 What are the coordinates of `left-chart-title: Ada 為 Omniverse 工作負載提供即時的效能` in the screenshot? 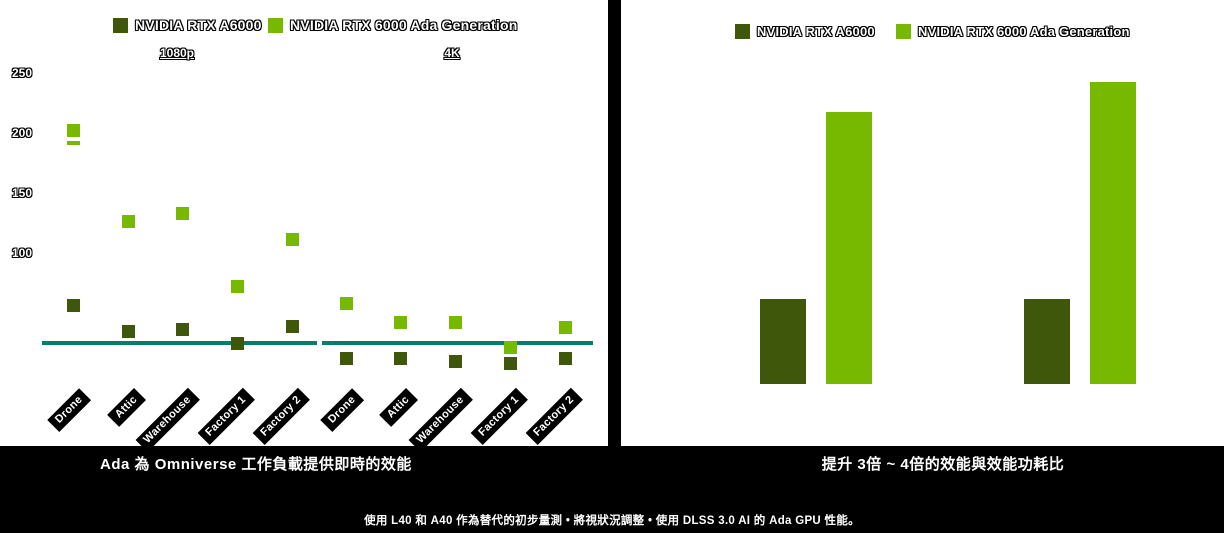 It's located at (256, 464).